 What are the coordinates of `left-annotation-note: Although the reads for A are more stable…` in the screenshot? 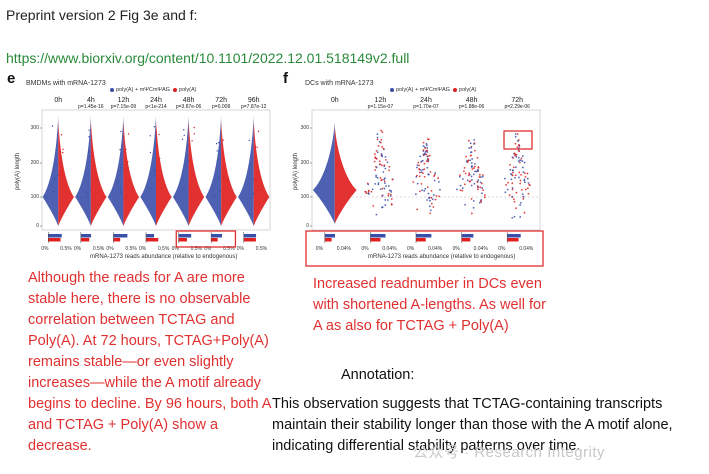 It's located at (149, 362).